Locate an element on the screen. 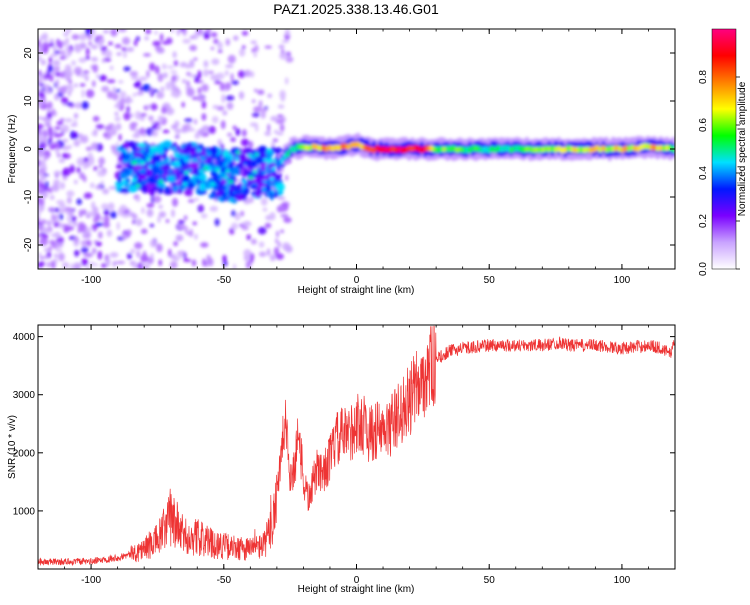  x-tick-label: -50 is located at coordinates (224, 280).